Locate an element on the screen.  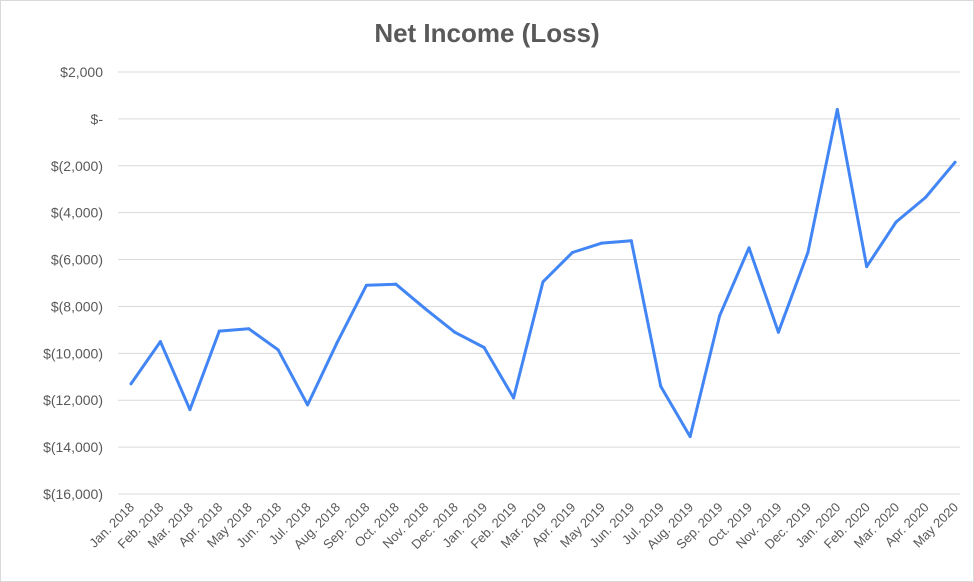
y-tick-label: $(2,000) is located at coordinates (77, 166).